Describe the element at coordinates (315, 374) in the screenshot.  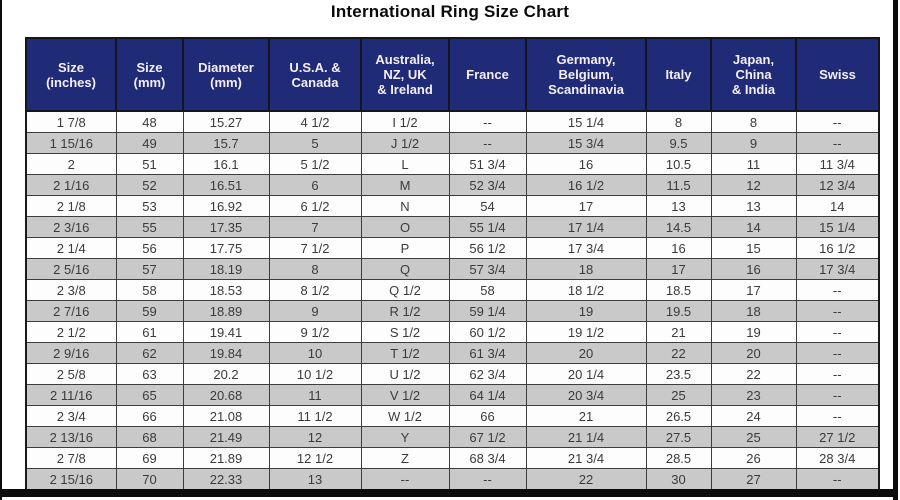
I see `table-cell: 10 1/2` at that location.